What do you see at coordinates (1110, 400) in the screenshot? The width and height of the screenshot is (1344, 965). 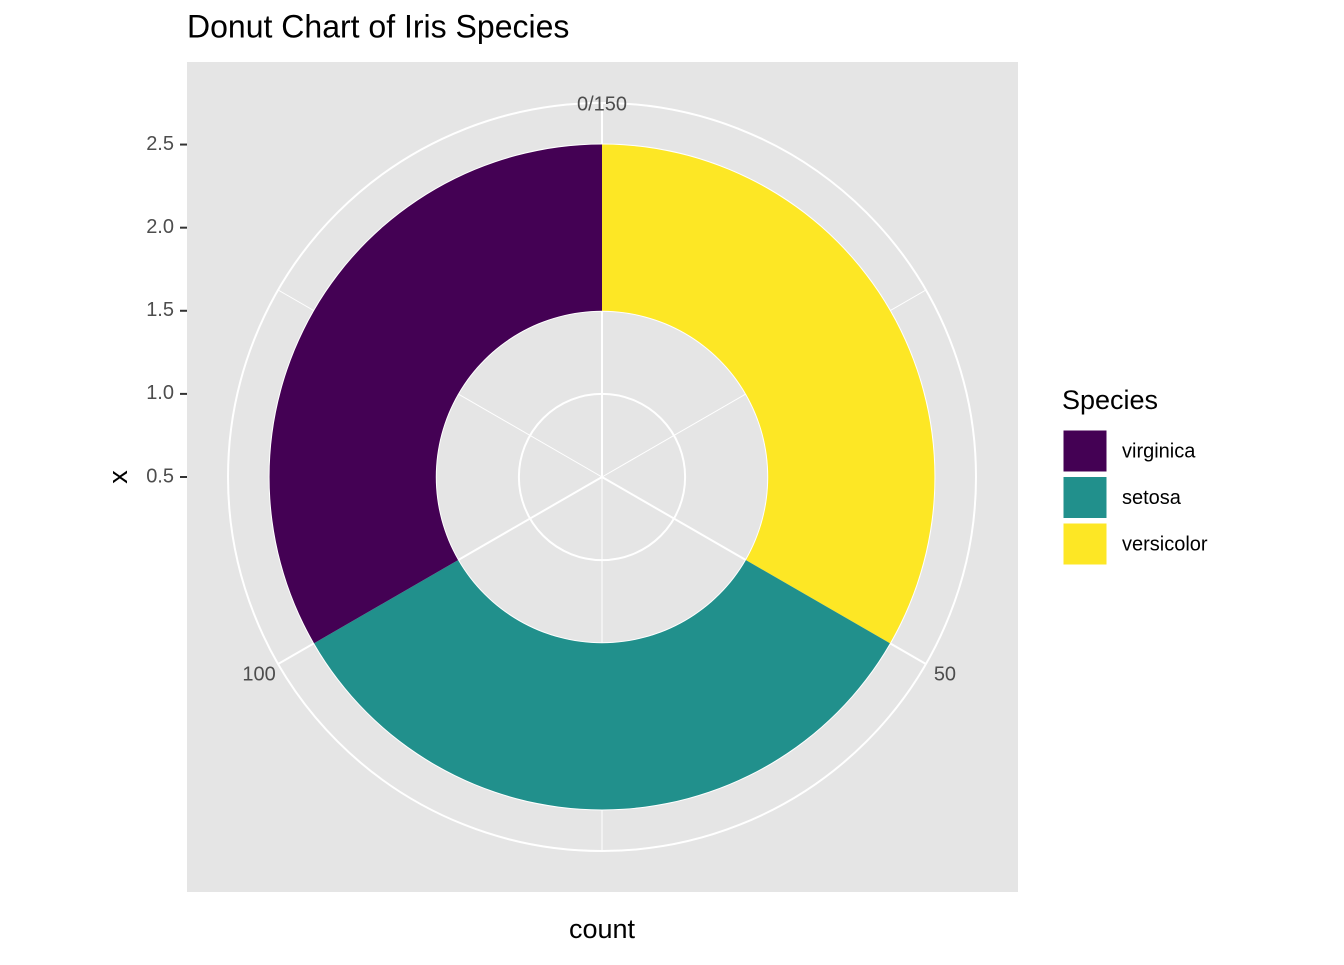 I see `legend-title: Species` at bounding box center [1110, 400].